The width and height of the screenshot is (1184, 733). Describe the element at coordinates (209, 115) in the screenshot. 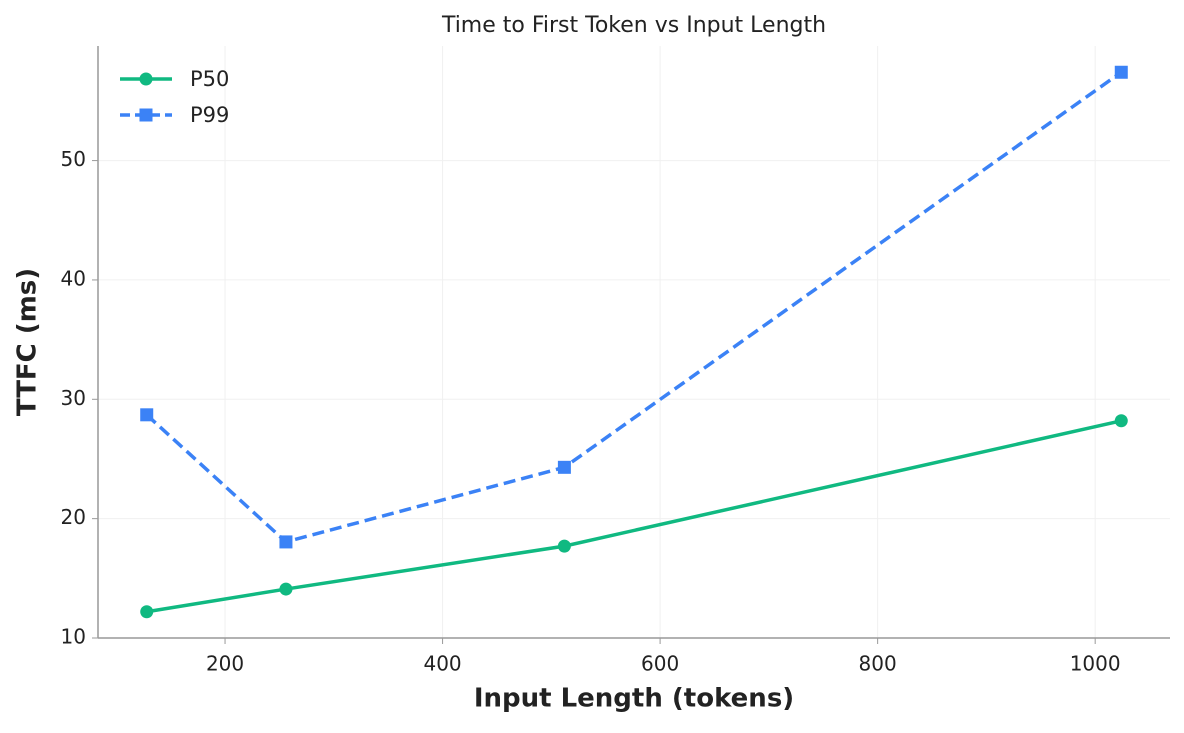

I see `legend-label: P99` at that location.